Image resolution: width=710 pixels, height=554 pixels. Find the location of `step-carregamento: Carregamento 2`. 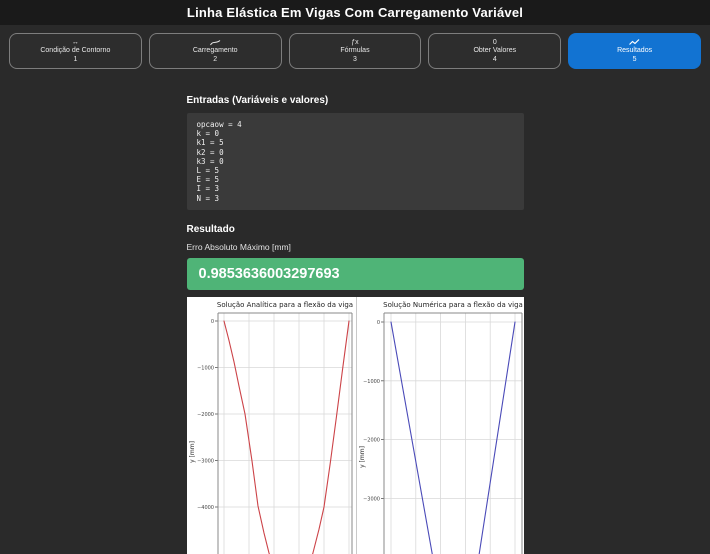

step-carregamento: Carregamento 2 is located at coordinates (215, 51).